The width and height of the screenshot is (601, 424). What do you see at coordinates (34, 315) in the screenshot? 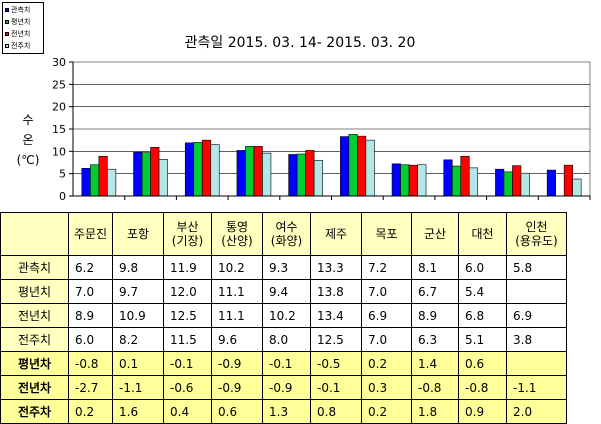
I see `row-label: 전년치` at bounding box center [34, 315].